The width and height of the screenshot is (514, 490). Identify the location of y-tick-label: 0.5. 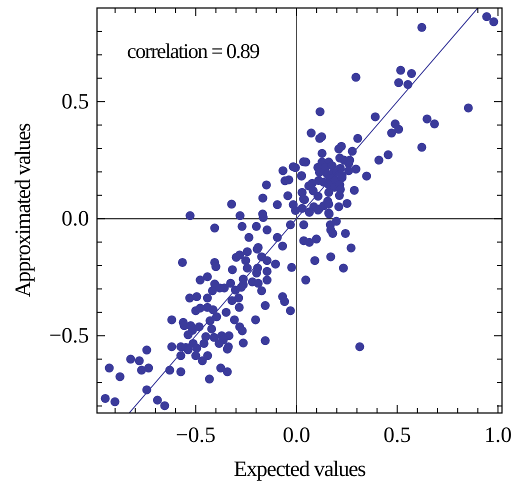
(75, 101).